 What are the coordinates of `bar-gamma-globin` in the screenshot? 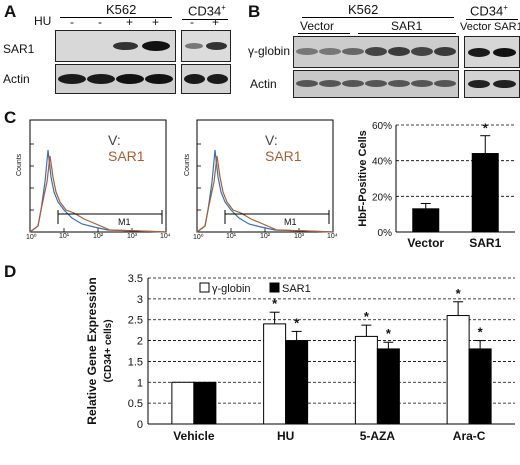 It's located at (366, 380).